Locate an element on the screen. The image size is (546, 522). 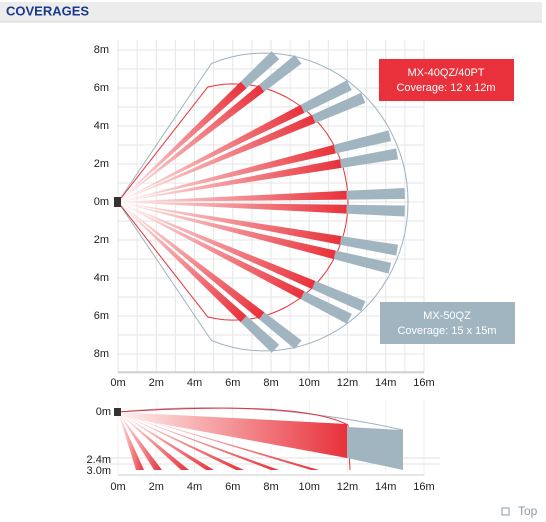
side-beam-main is located at coordinates (232, 435).